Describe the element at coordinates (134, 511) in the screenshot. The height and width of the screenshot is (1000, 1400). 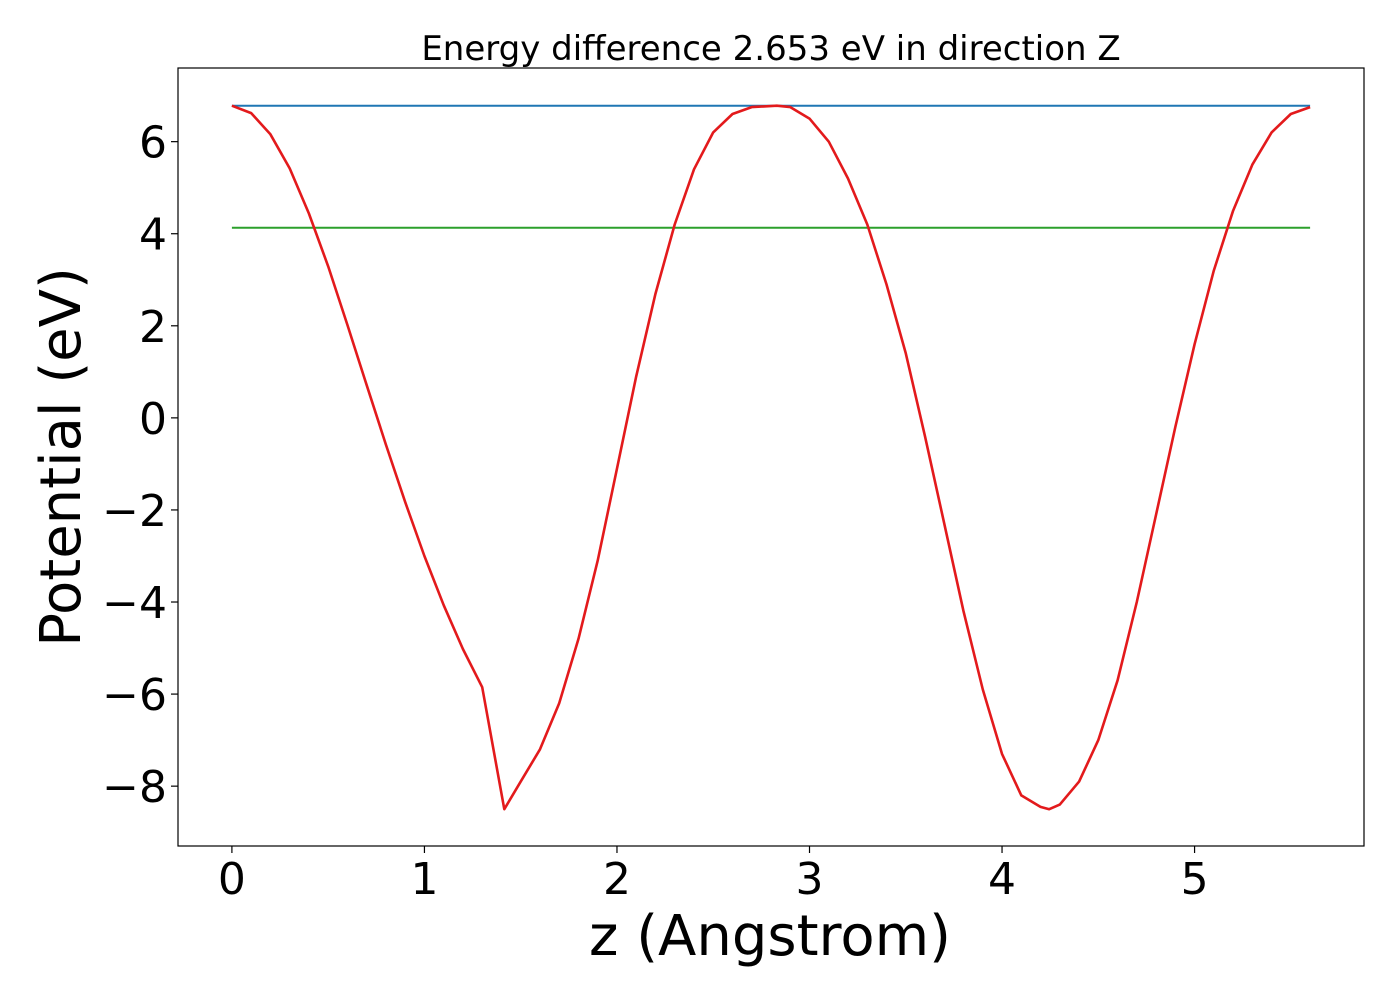
I see `y-tick-label: −2` at that location.